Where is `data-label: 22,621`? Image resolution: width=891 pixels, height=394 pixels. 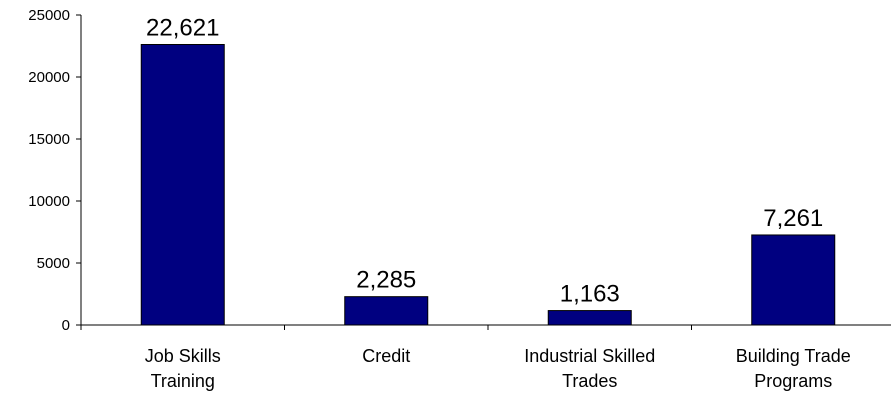 data-label: 22,621 is located at coordinates (182, 27).